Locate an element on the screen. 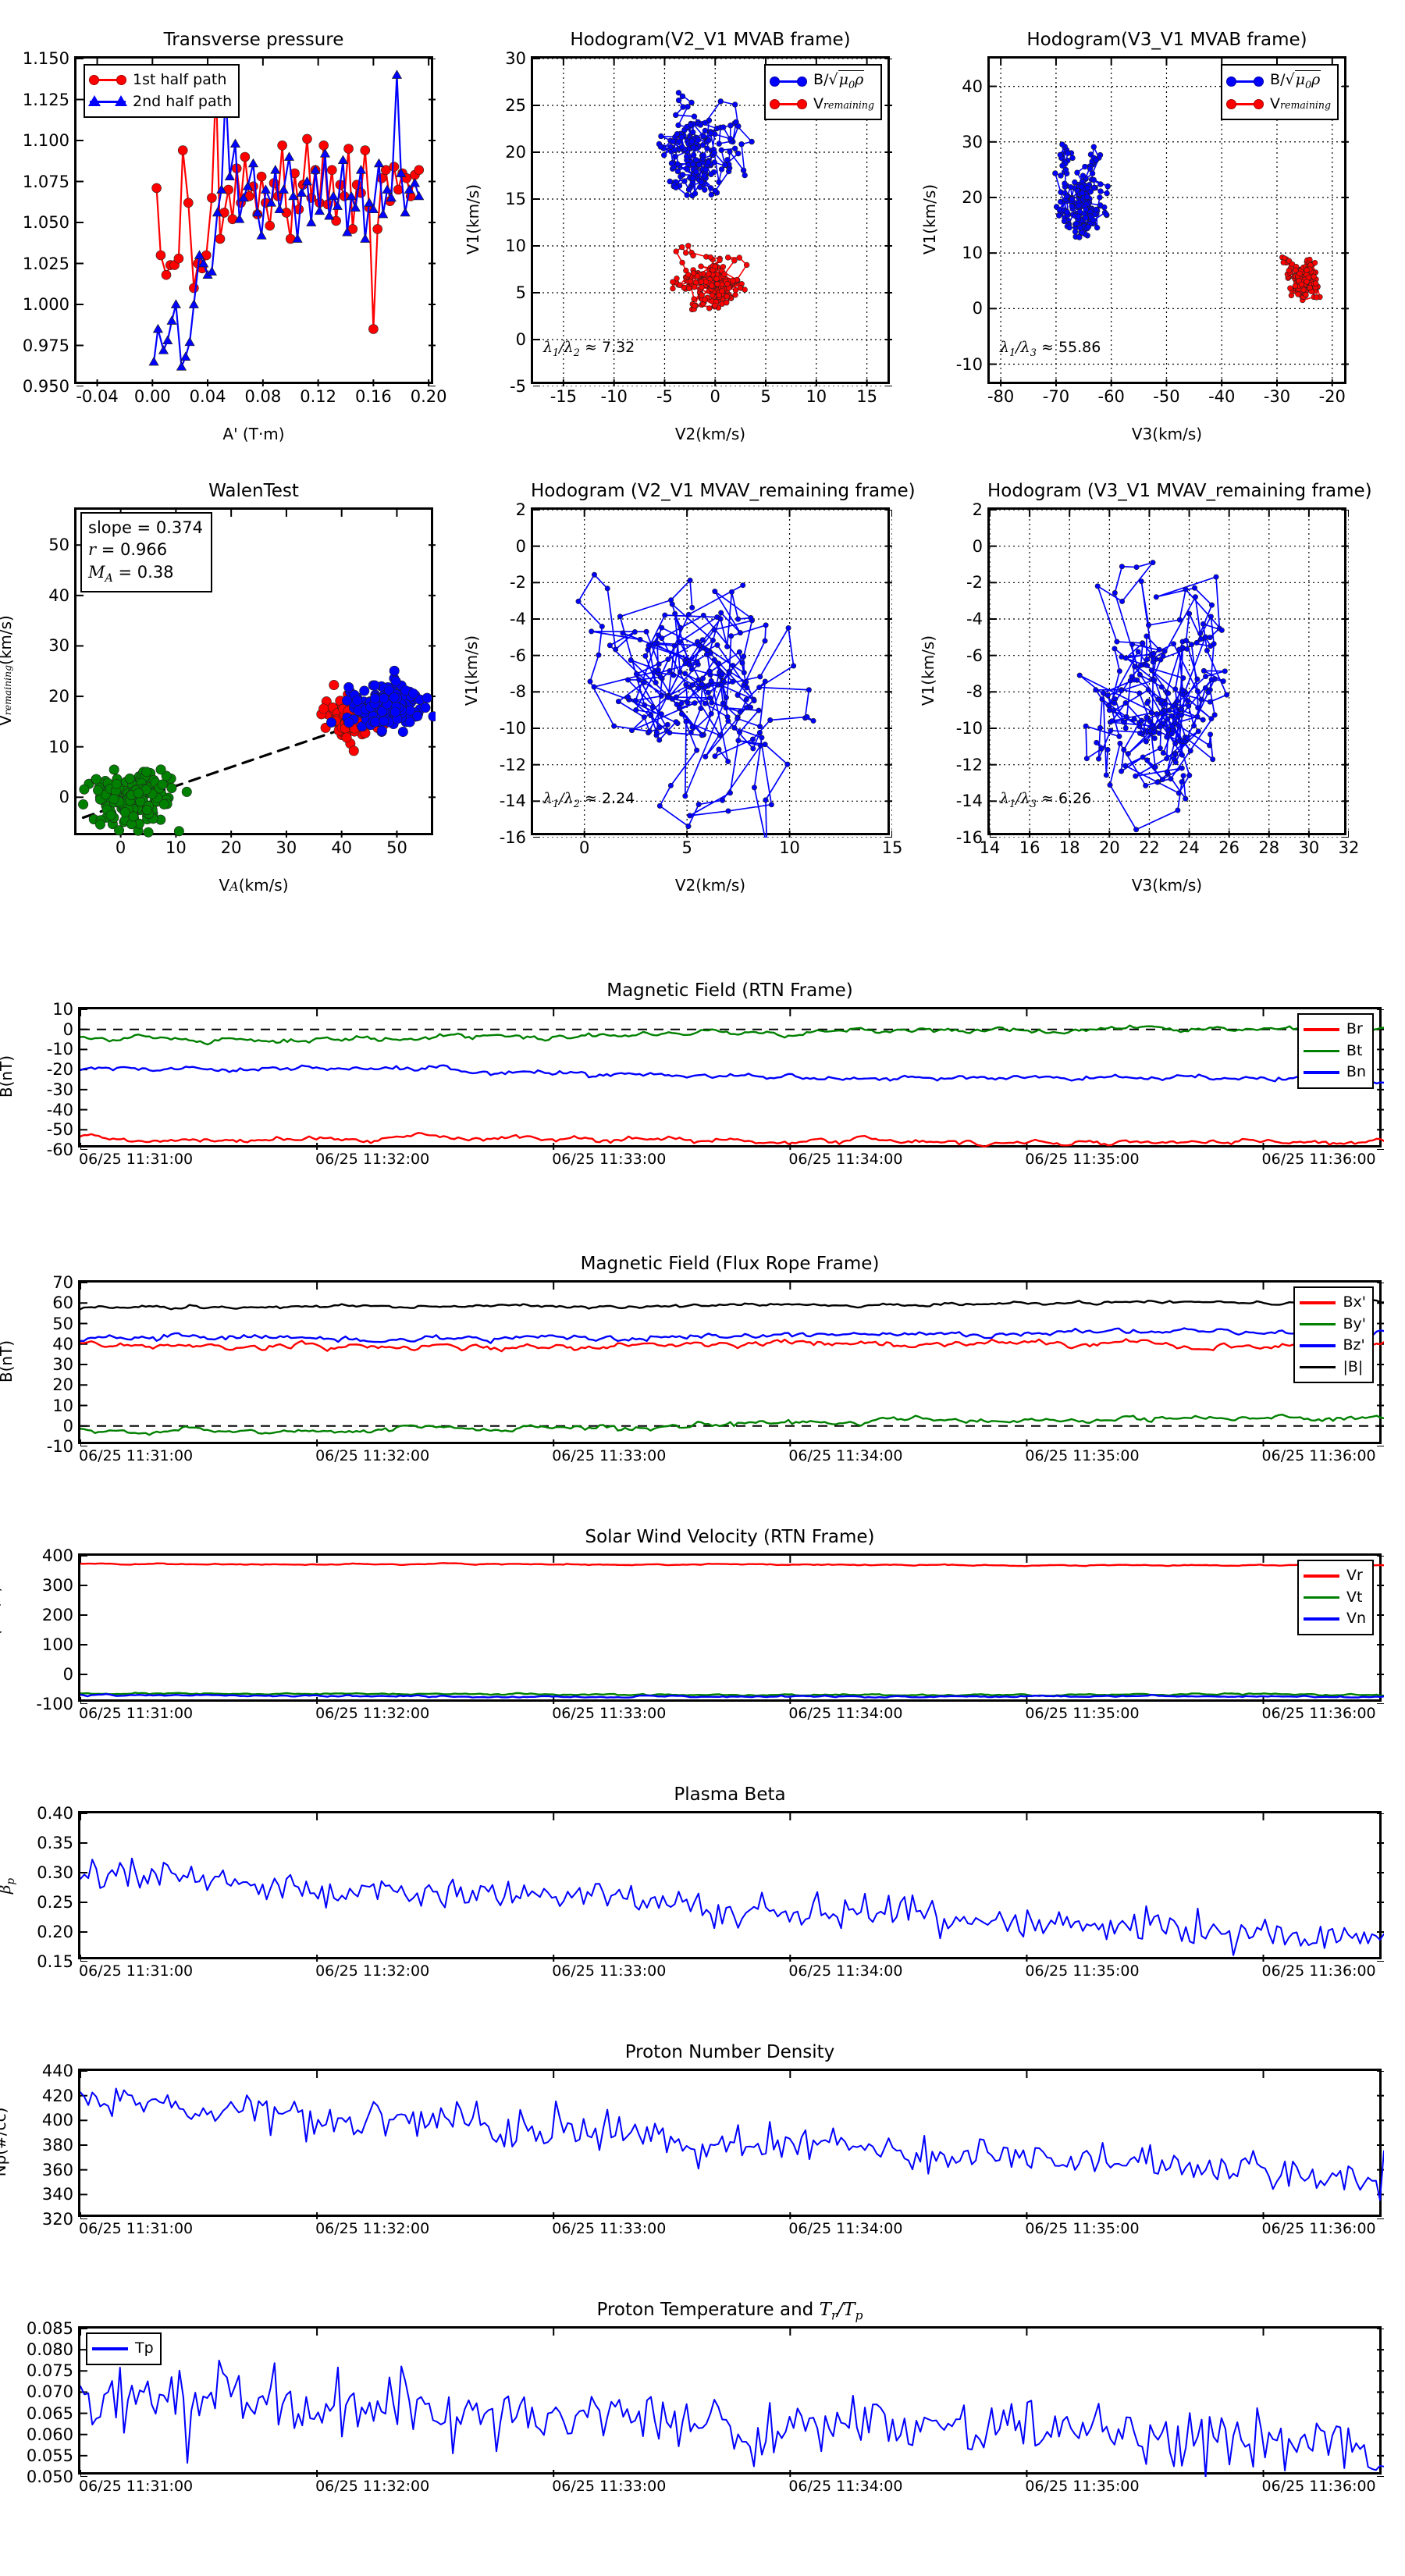  hodogram-v3v1-mvab-title: Hodogram(V3_V1 MVAB frame) is located at coordinates (1166, 40).